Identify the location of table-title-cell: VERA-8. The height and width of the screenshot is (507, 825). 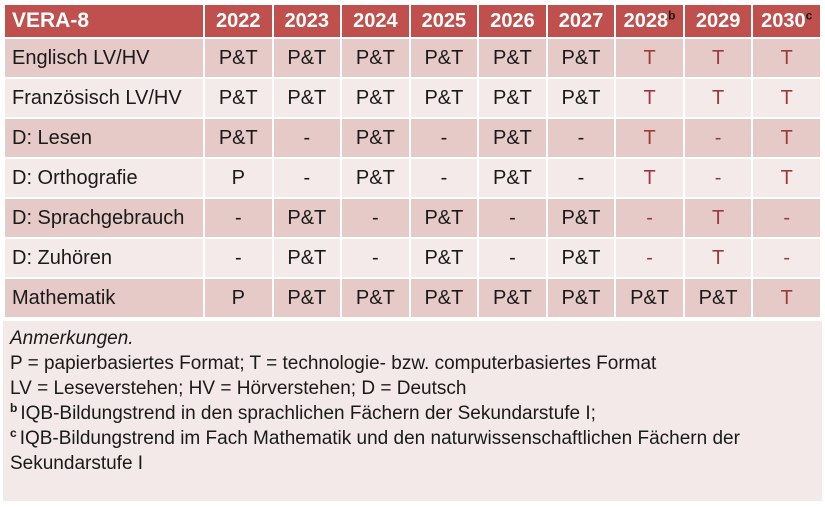
(104, 21).